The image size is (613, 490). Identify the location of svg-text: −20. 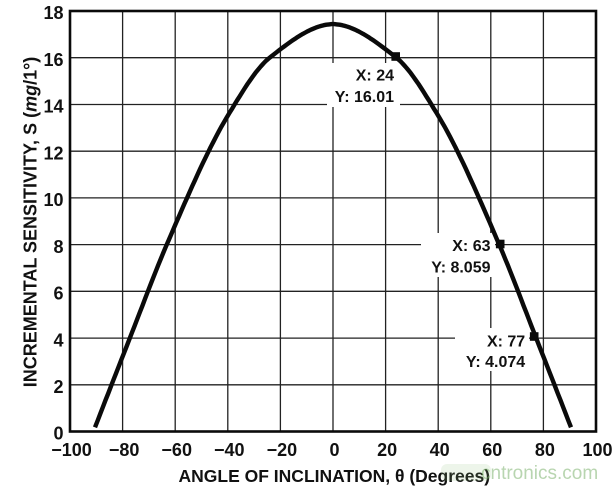
(282, 450).